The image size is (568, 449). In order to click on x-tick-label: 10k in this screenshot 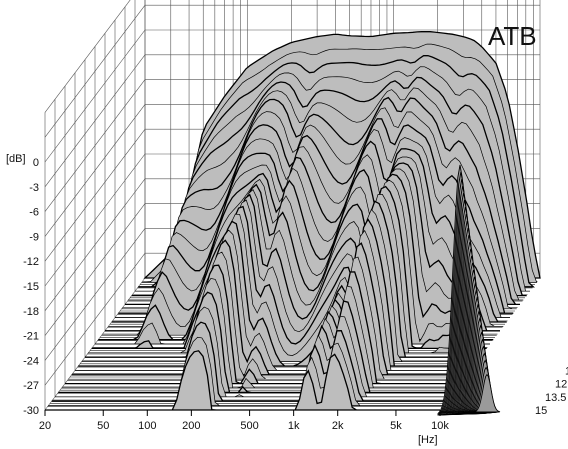, I will do `click(440, 426)`.